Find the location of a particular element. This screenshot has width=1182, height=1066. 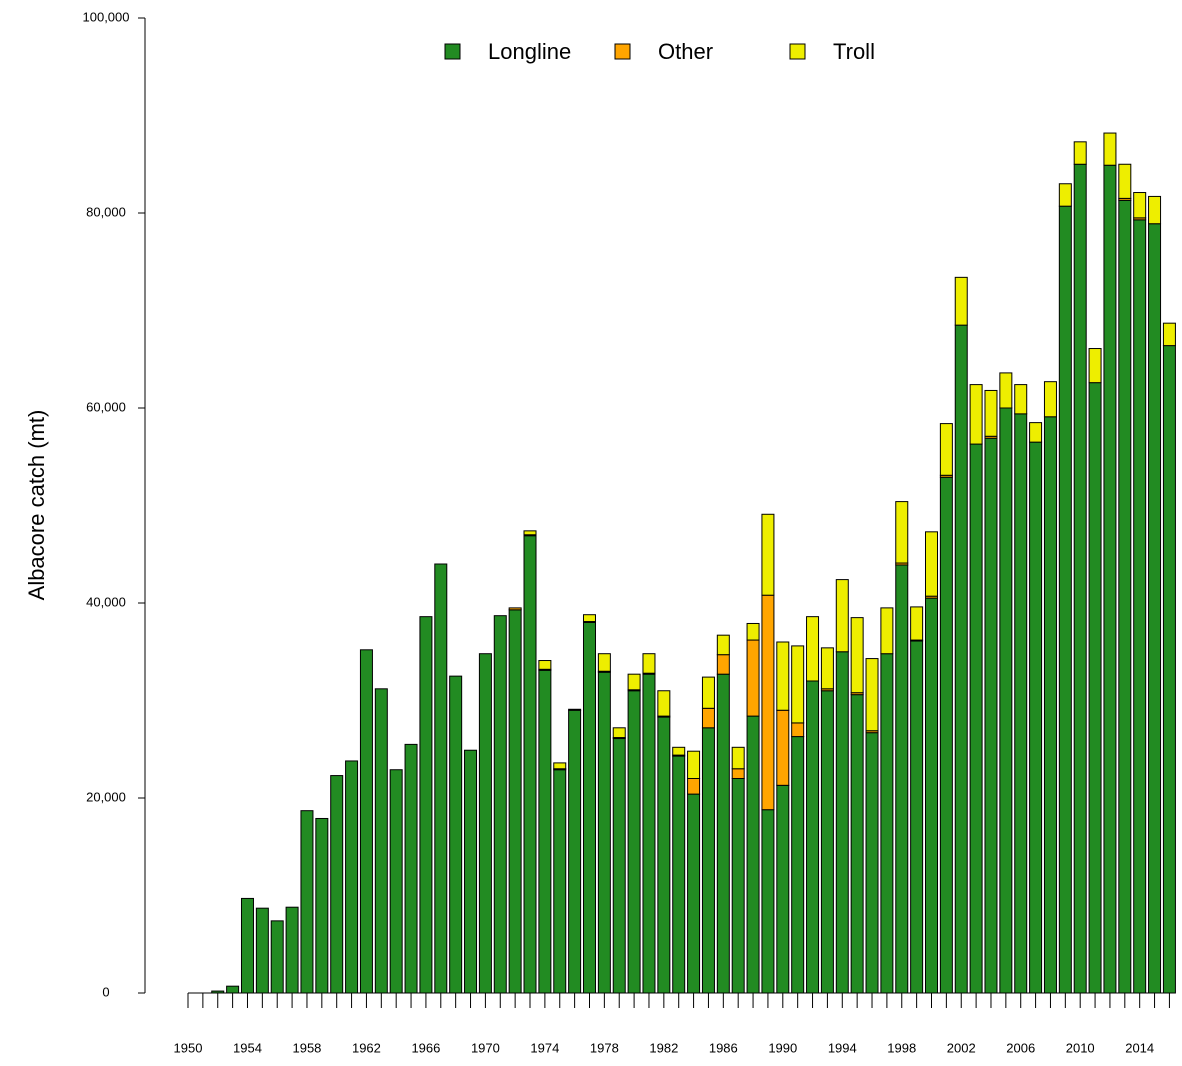

x-tick-label: 2010 is located at coordinates (1080, 1047).